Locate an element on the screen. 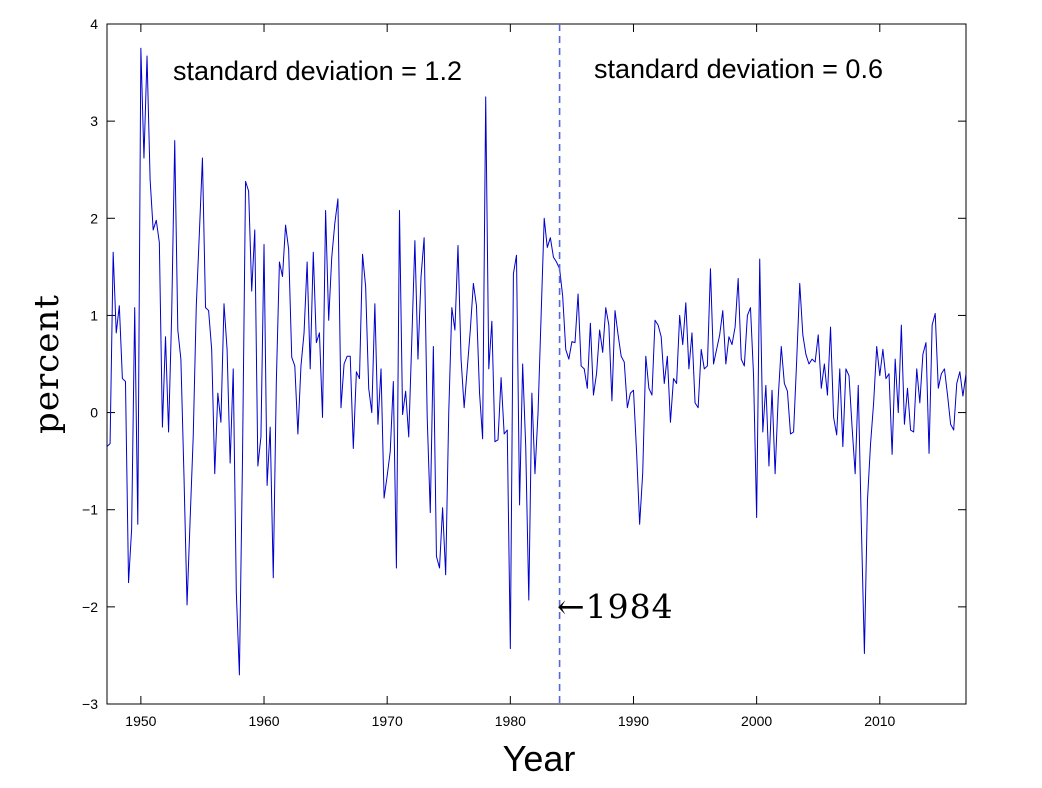  right-std-annotation: standard deviation = 0.6 is located at coordinates (738, 69).